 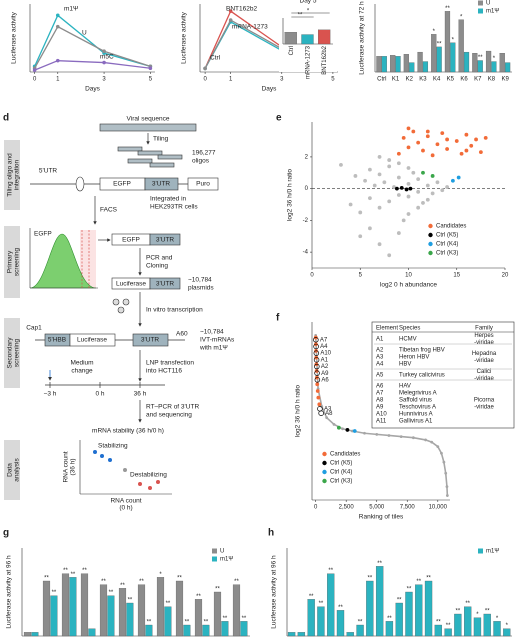 What do you see at coordinates (126, 302) in the screenshot?
I see `nucleotide-icon` at bounding box center [126, 302].